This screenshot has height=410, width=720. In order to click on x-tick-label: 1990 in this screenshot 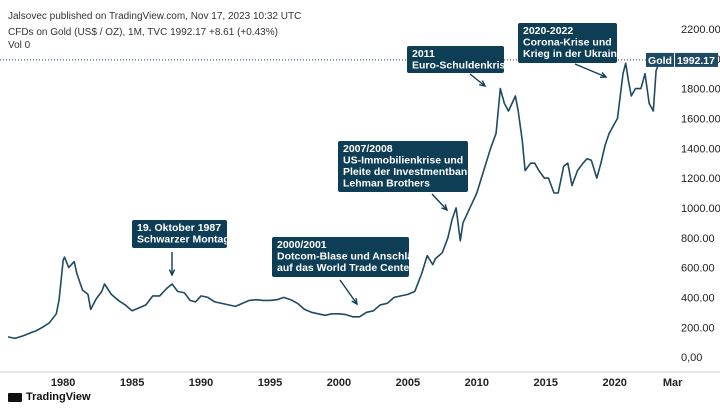, I will do `click(201, 383)`.